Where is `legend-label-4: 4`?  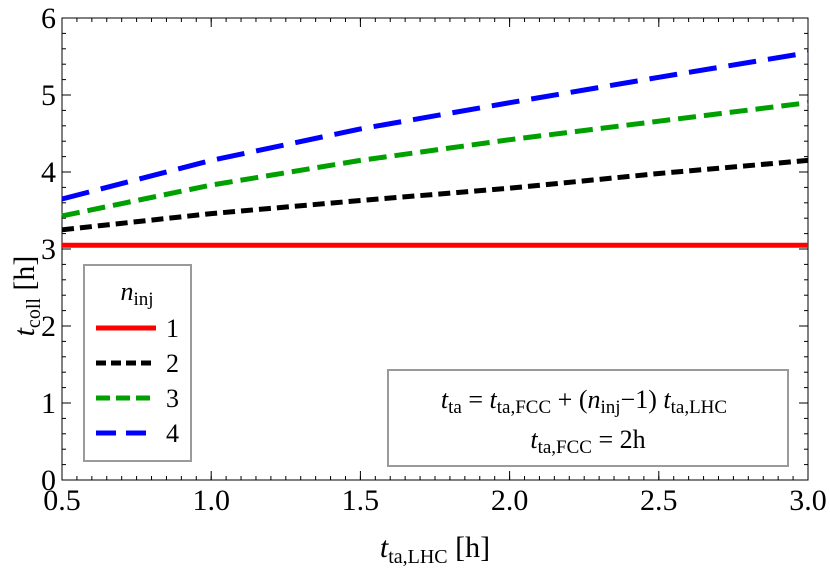
legend-label-4: 4 is located at coordinates (172, 433).